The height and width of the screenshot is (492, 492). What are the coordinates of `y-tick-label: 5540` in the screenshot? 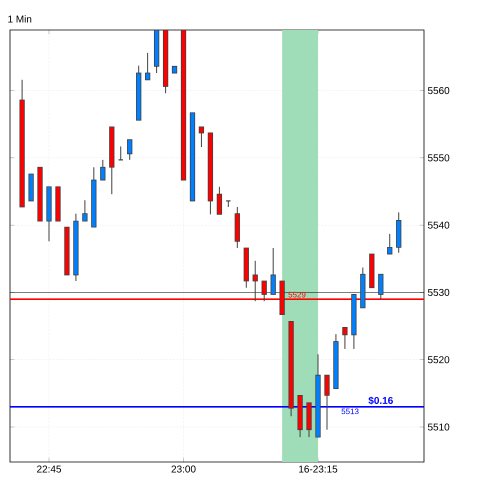 It's located at (439, 225).